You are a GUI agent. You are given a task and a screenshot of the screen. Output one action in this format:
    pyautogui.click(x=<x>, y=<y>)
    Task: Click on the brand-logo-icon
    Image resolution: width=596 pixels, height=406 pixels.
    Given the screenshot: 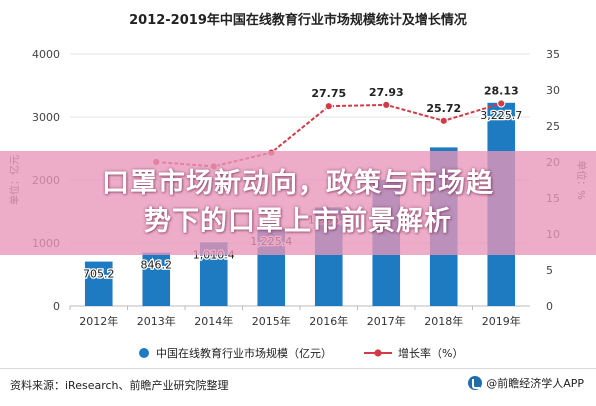 What is the action you would take?
    pyautogui.click(x=475, y=383)
    